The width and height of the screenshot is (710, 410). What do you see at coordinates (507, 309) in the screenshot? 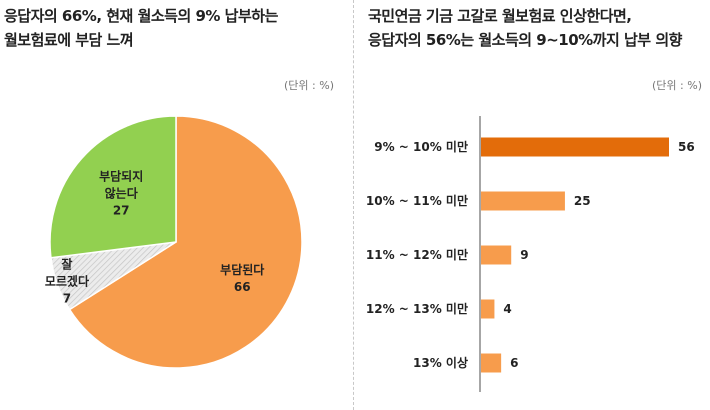
I see `bar-value-label-4: 4` at bounding box center [507, 309].